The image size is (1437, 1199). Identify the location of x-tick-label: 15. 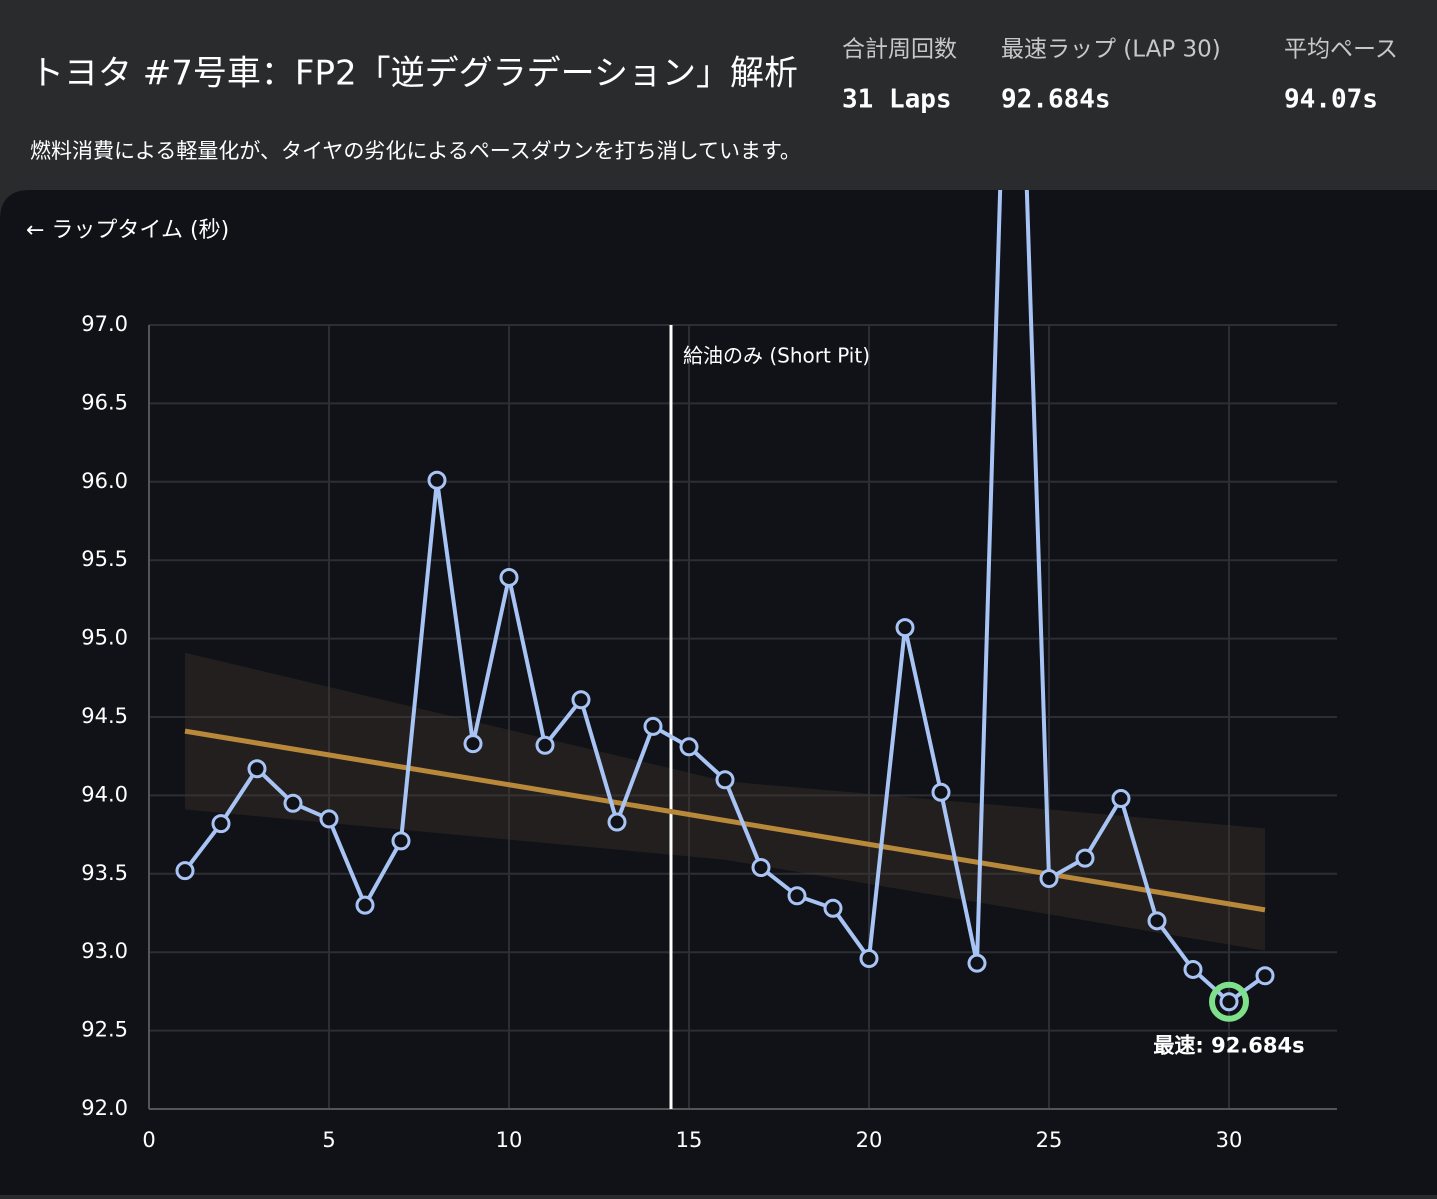
(689, 1140).